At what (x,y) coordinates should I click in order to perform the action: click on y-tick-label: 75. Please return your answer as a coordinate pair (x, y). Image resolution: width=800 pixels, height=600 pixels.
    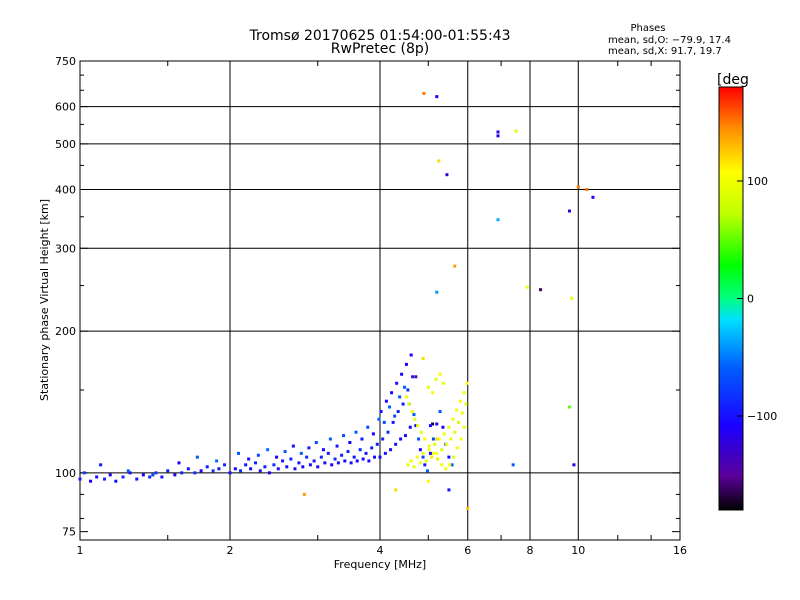
    Looking at the image, I should click on (69, 532).